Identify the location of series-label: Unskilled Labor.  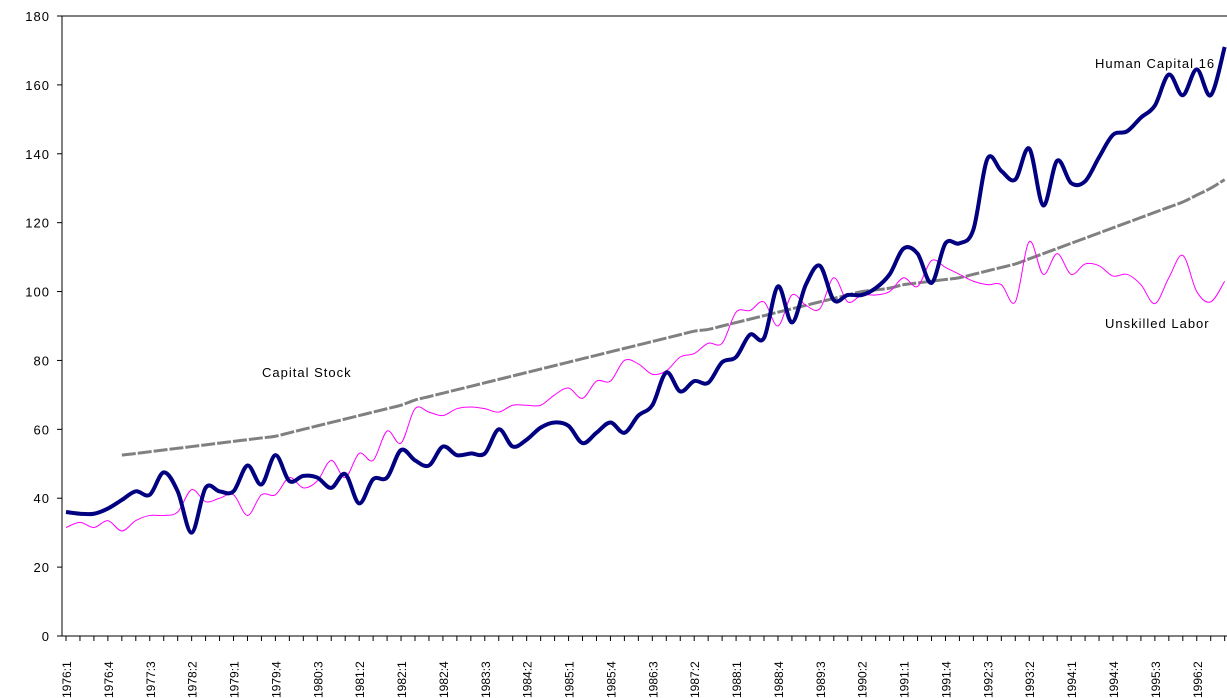
(1157, 323).